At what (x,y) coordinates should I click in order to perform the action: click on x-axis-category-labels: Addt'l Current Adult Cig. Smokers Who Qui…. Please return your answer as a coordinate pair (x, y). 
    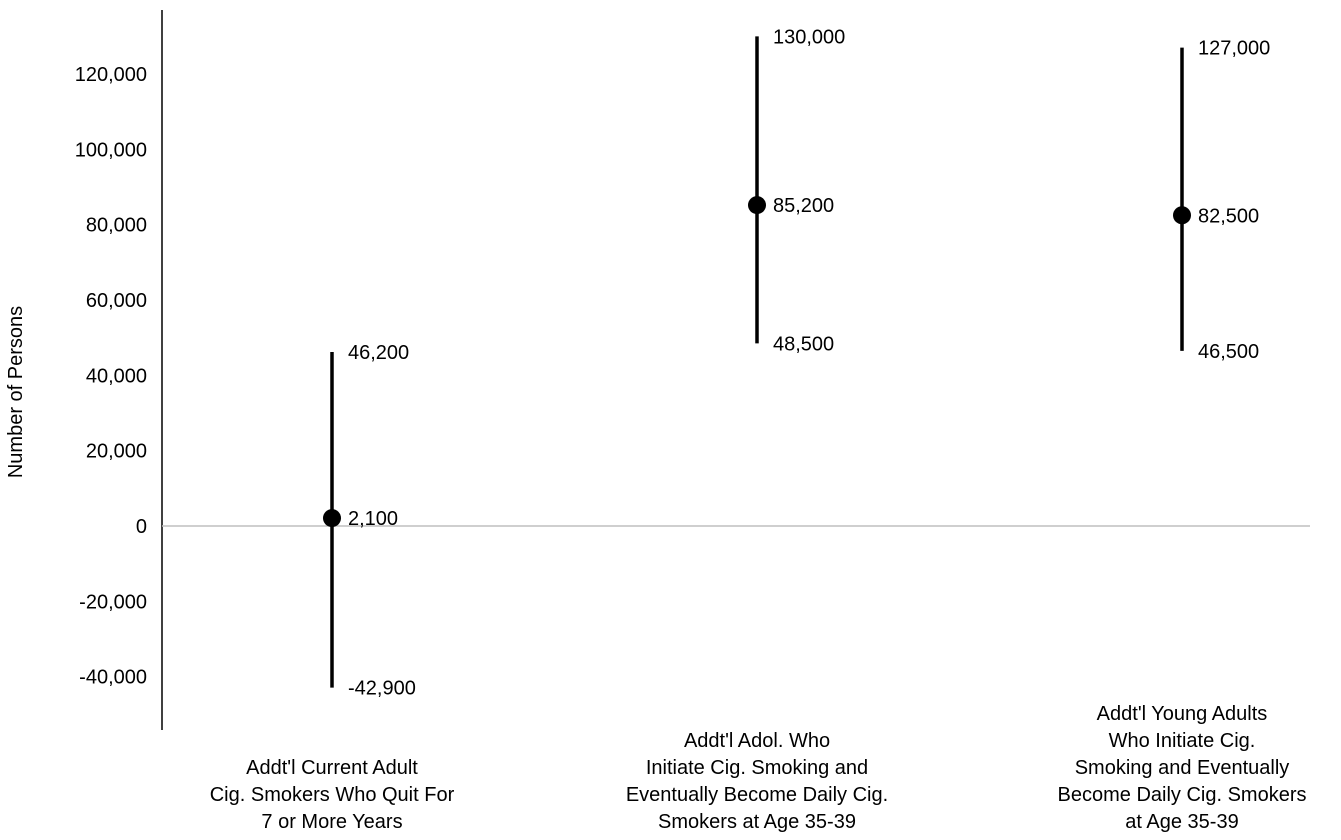
    Looking at the image, I should click on (758, 768).